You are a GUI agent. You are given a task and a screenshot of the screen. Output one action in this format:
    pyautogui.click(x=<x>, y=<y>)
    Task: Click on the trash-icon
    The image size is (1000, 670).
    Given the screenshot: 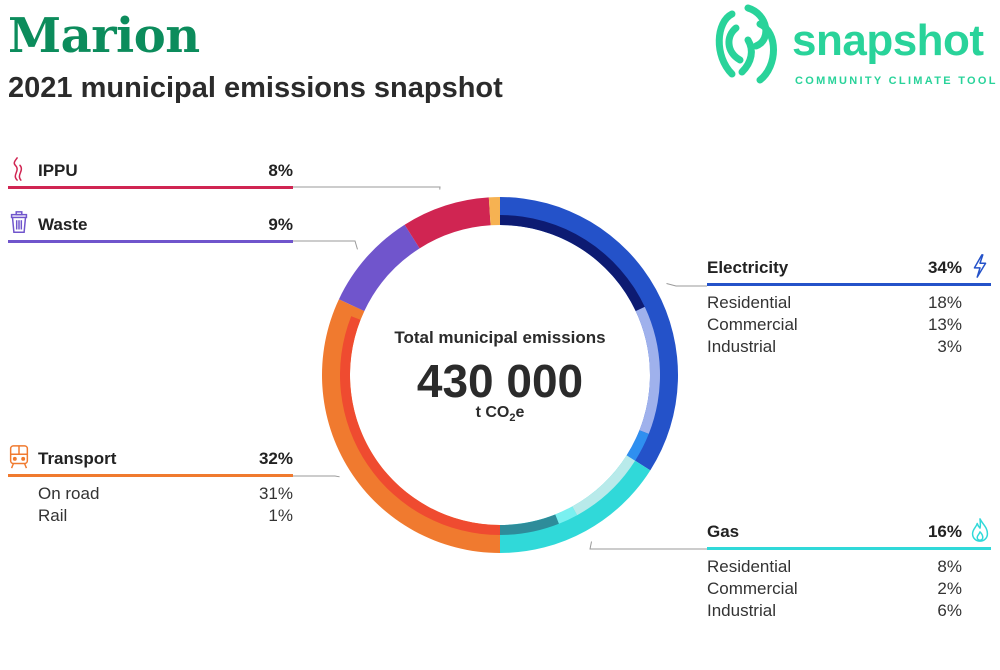 What is the action you would take?
    pyautogui.click(x=19, y=222)
    